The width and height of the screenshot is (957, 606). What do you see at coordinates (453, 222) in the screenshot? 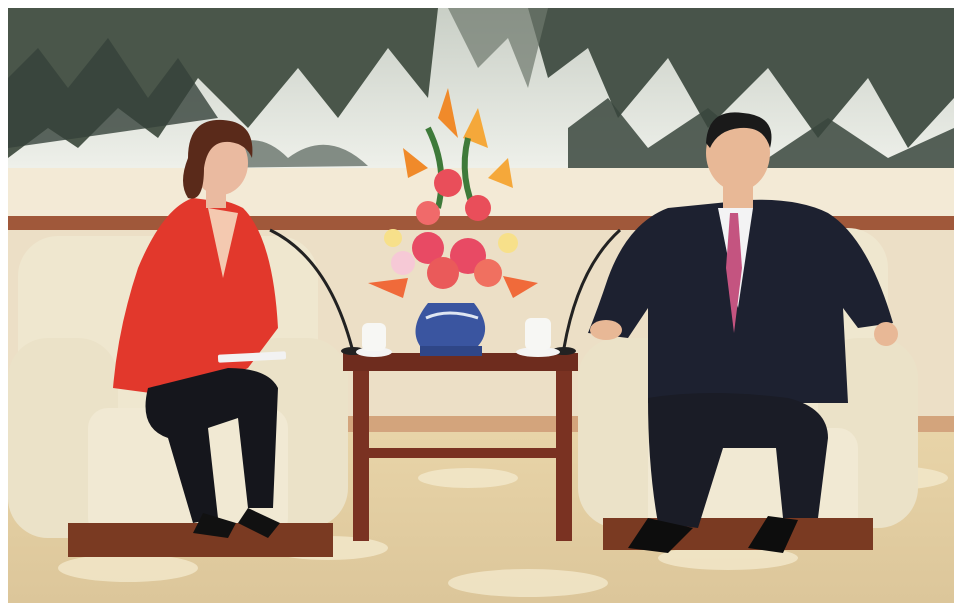
I see `flower-arrangement` at bounding box center [453, 222].